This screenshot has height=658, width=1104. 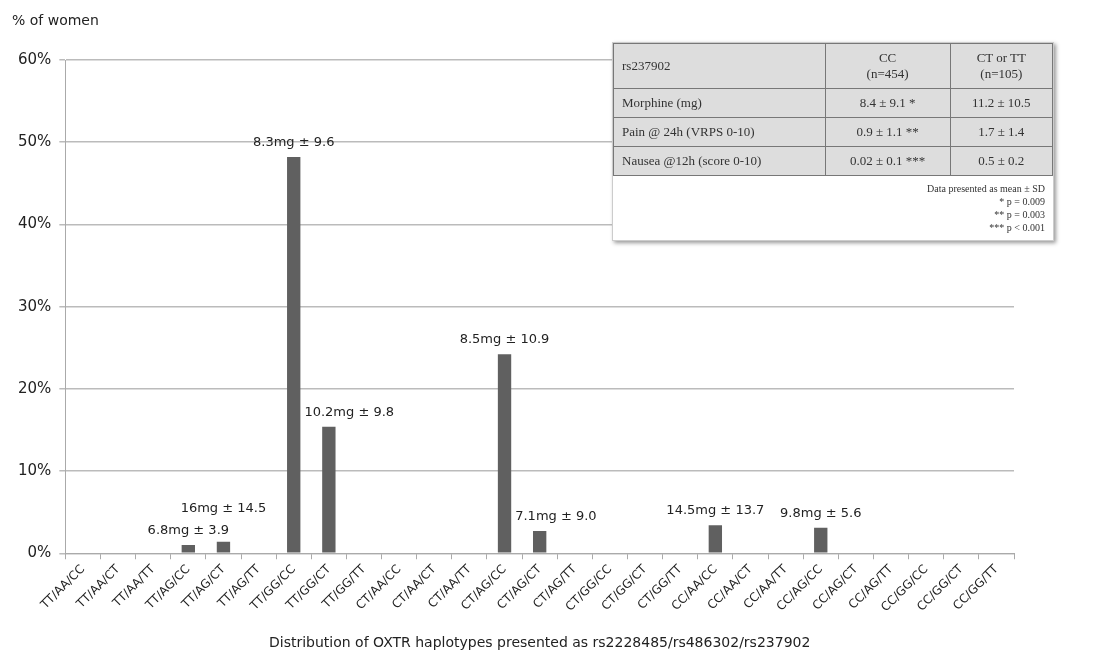 What do you see at coordinates (887, 131) in the screenshot?
I see `text: 0.9 ± 1.1 **` at bounding box center [887, 131].